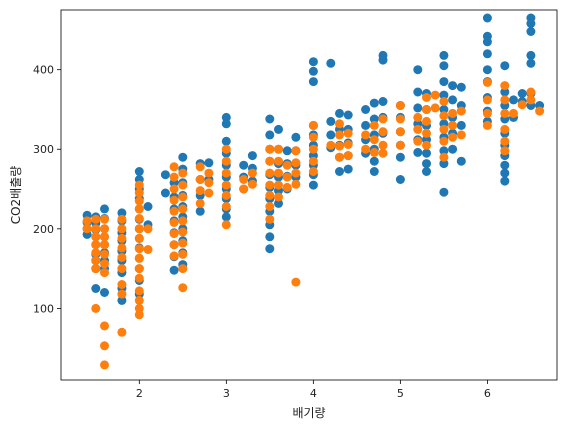 The height and width of the screenshot is (431, 567). I want to click on x-axis-label: 배기량, so click(308, 413).